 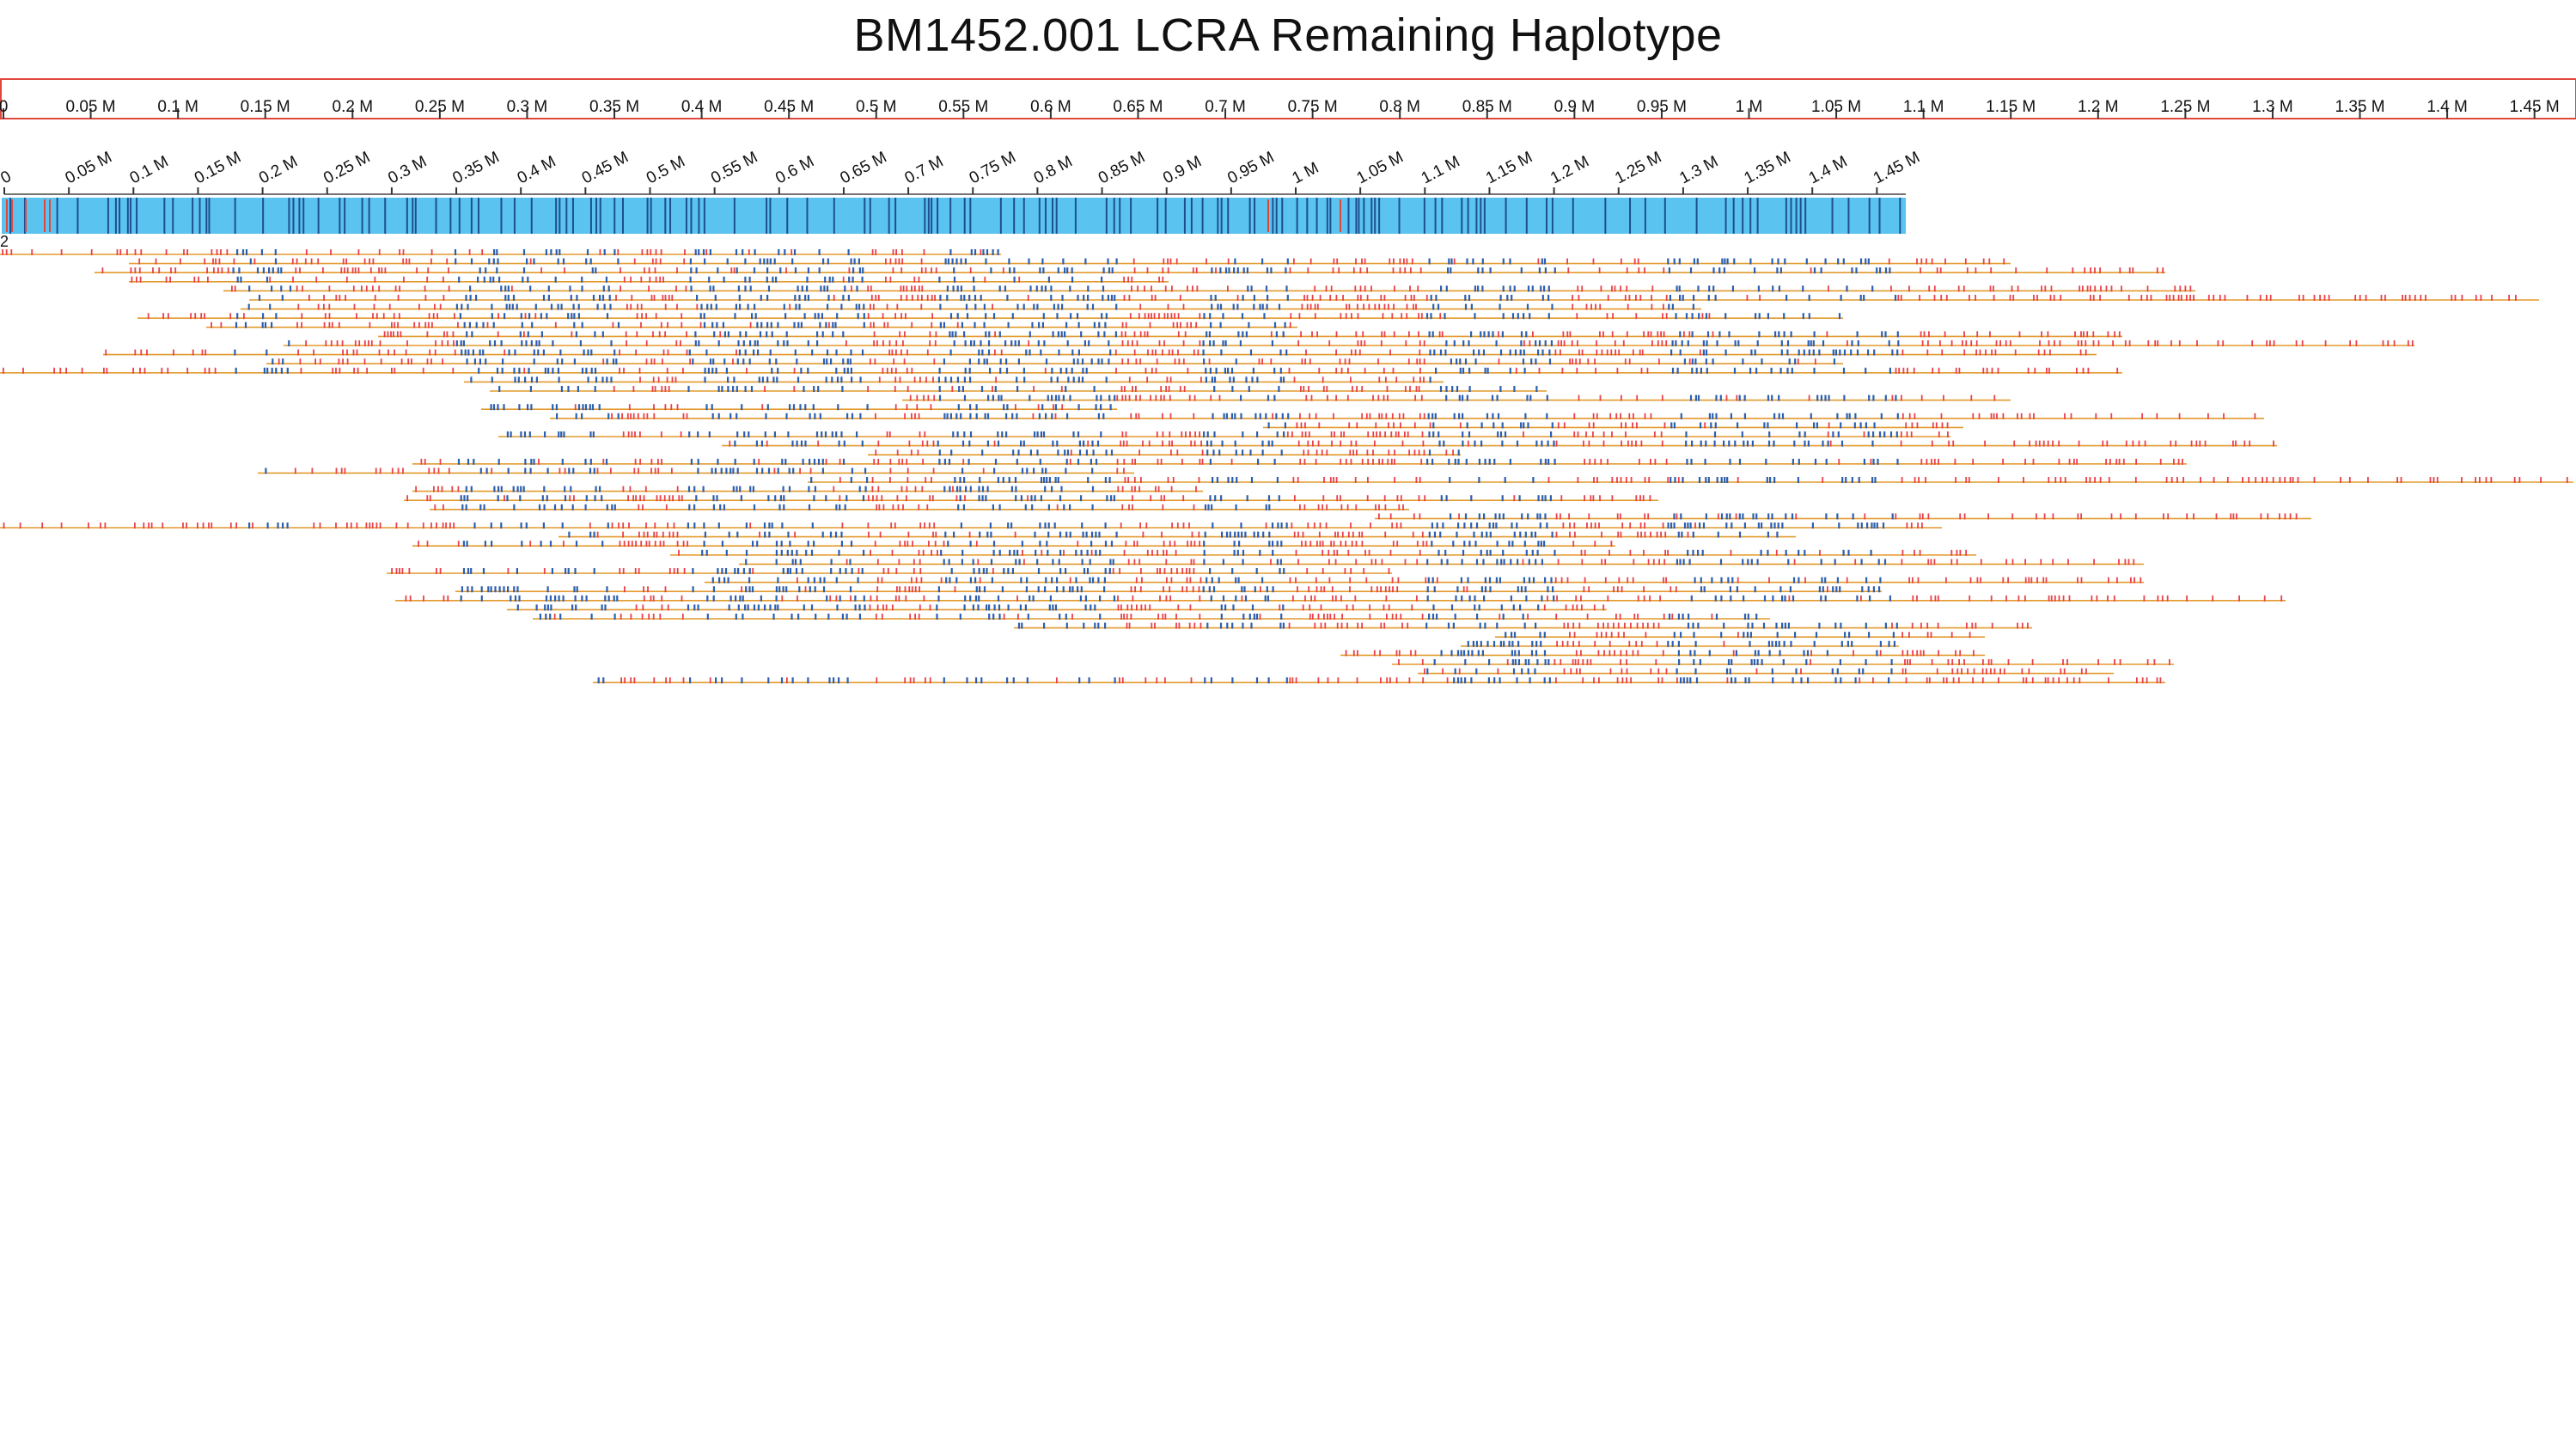 I want to click on map-ruler-label: 0.25 M, so click(x=346, y=168).